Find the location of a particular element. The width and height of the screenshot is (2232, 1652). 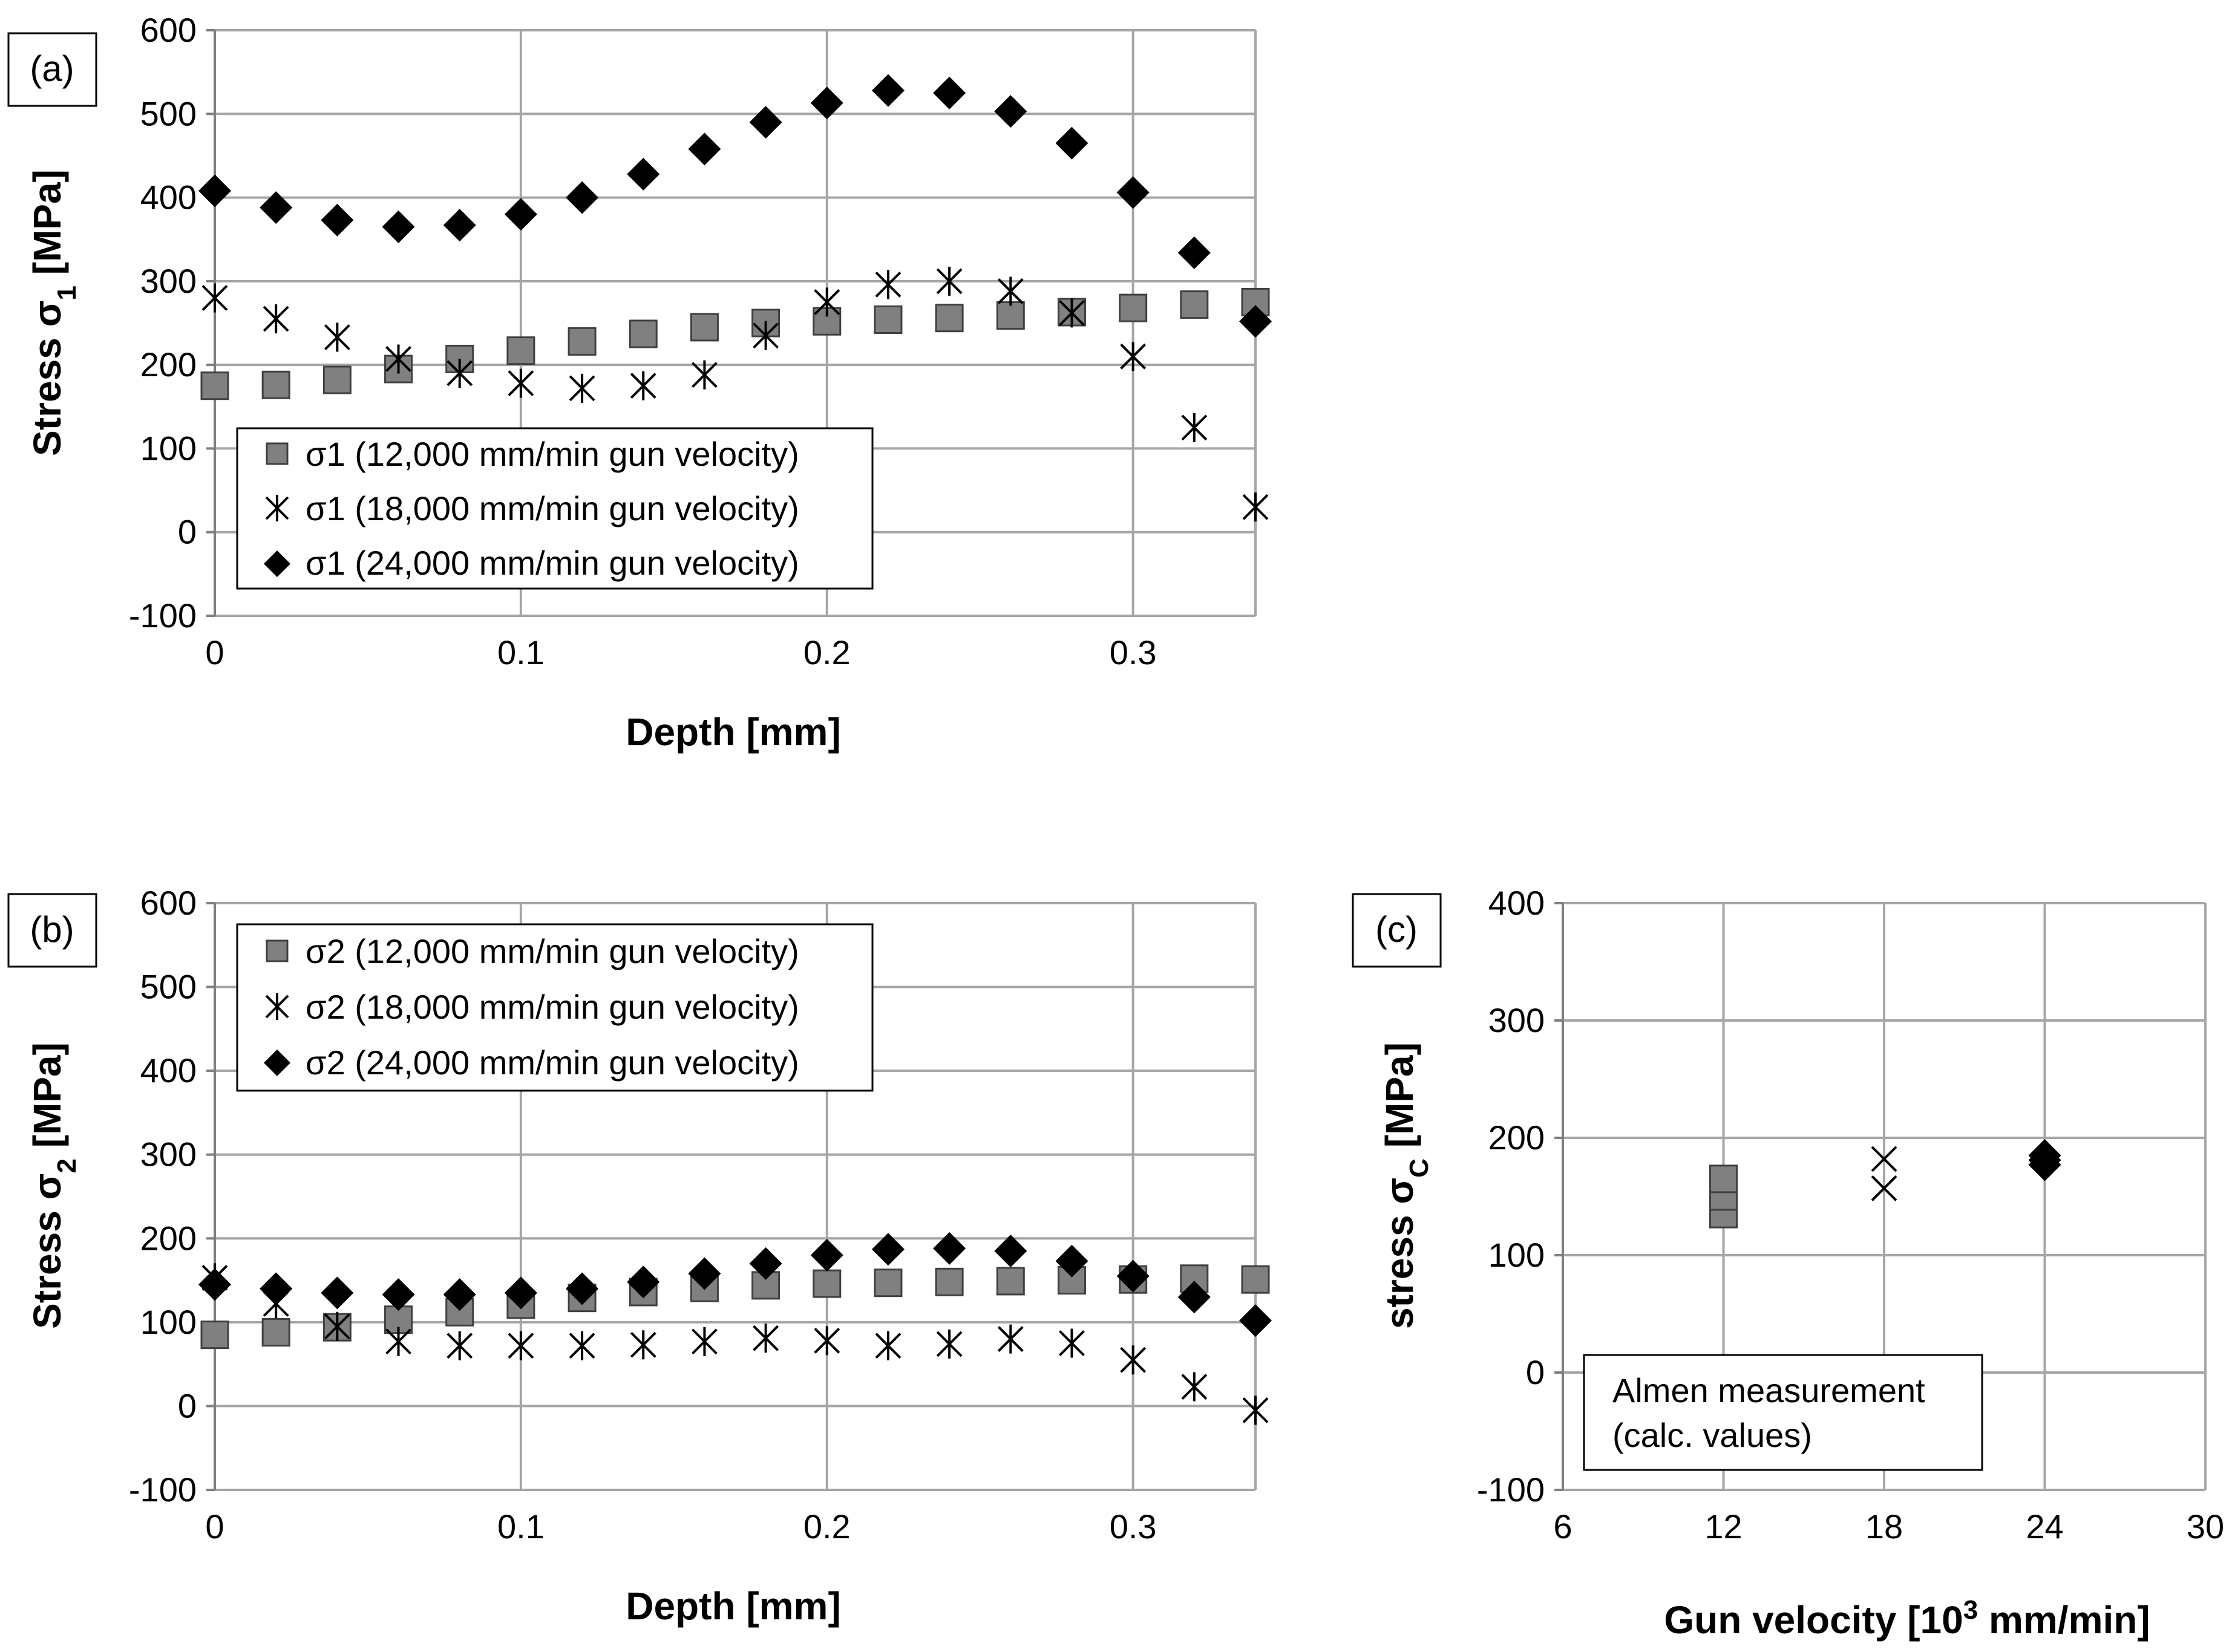

panel-b-y-axis-title: Stress σ2 [MPa] is located at coordinates (53, 1185).